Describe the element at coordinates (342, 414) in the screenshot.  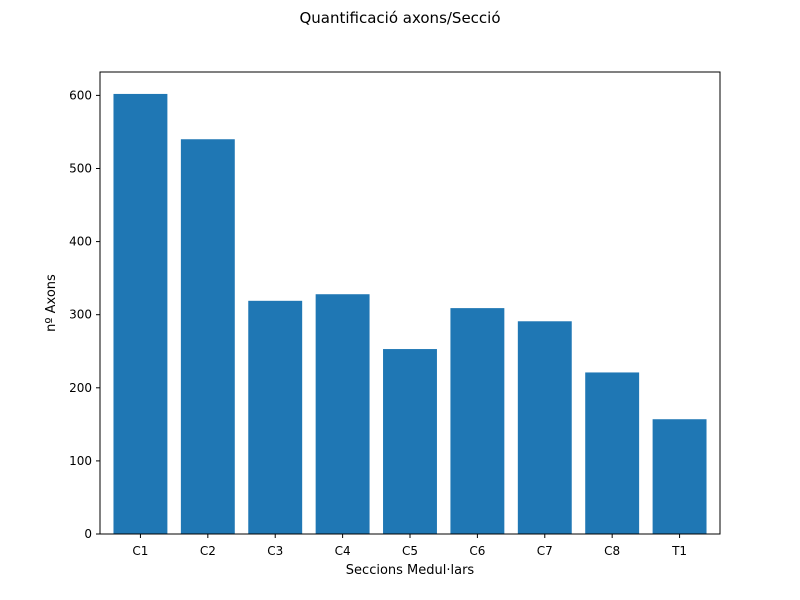
I see `bar-c4` at that location.